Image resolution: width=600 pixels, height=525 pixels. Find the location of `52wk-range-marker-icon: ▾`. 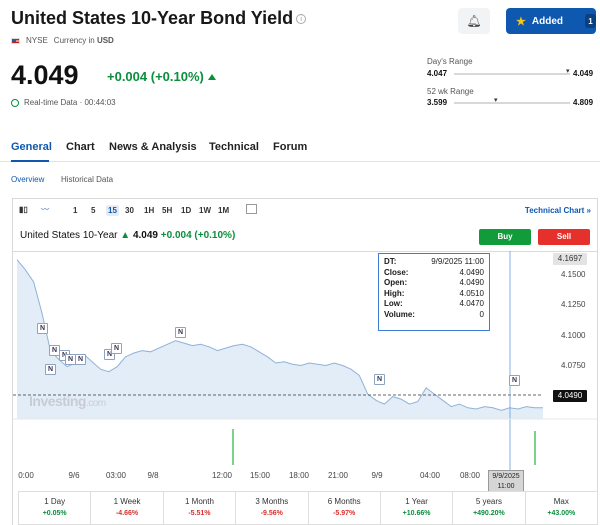

52wk-range-marker-icon: ▾ is located at coordinates (496, 100).